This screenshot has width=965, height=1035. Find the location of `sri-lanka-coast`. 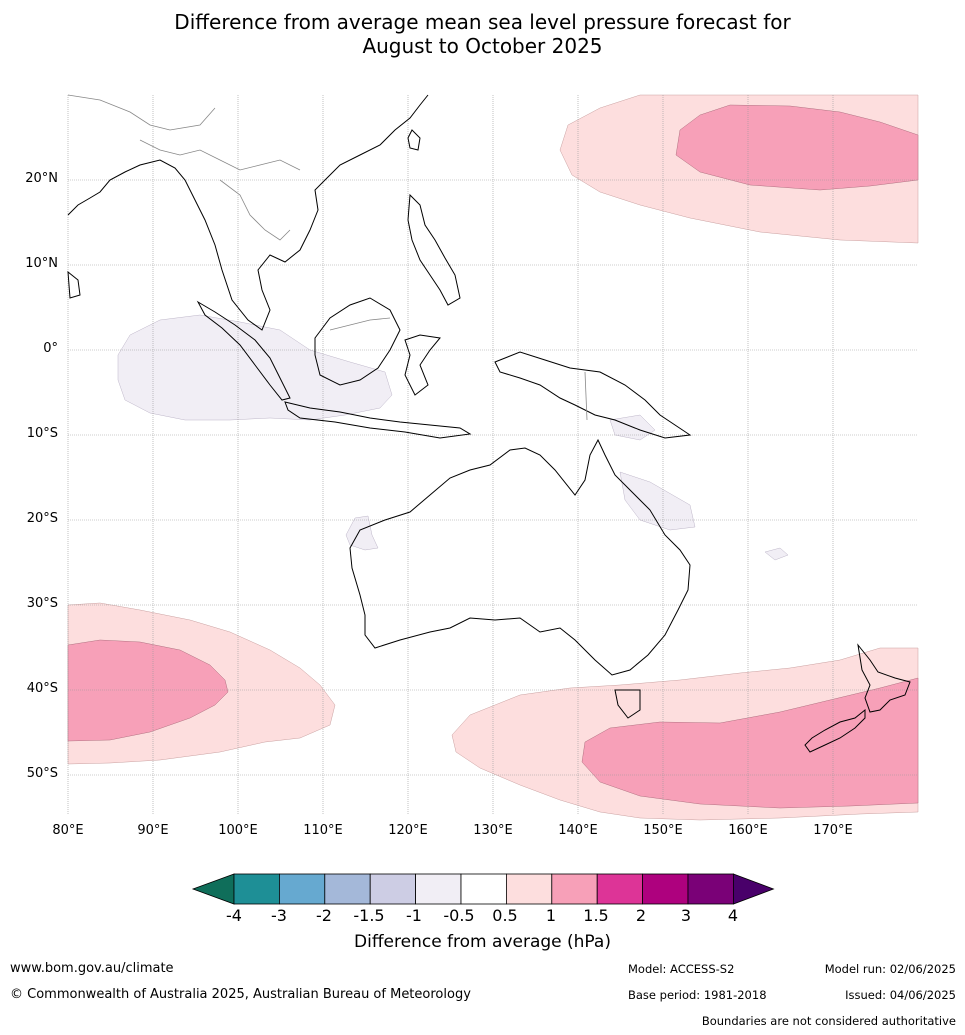

sri-lanka-coast is located at coordinates (74, 284).